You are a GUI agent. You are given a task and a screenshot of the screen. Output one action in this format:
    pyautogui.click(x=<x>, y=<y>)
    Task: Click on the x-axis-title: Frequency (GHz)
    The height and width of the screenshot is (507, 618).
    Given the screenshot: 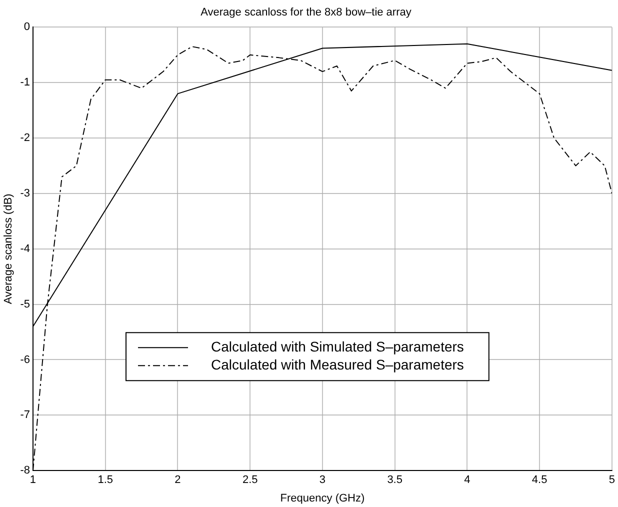 What is the action you would take?
    pyautogui.click(x=322, y=498)
    